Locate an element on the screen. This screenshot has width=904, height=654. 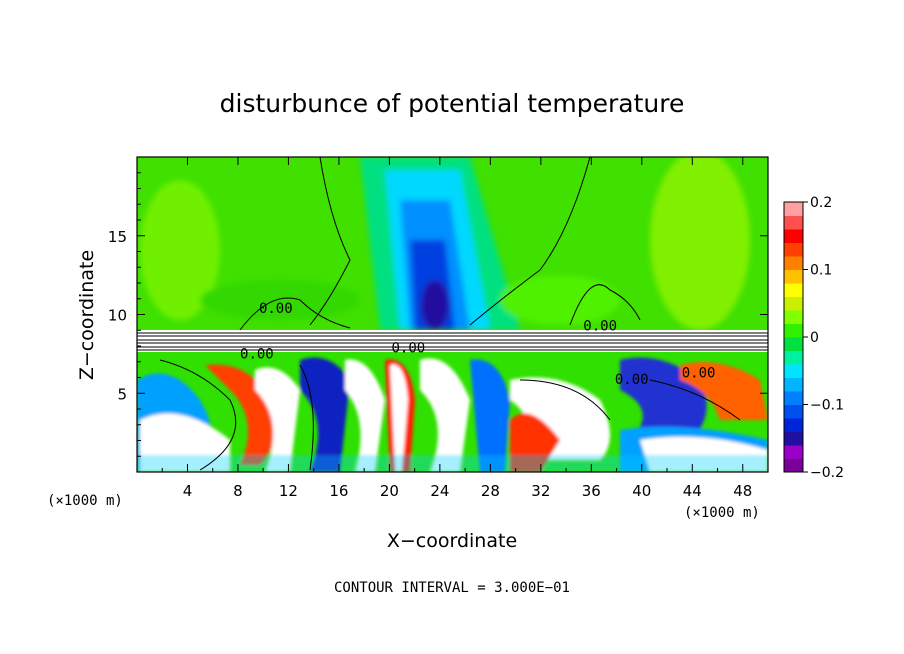
x-tick-label: 4 is located at coordinates (188, 491).